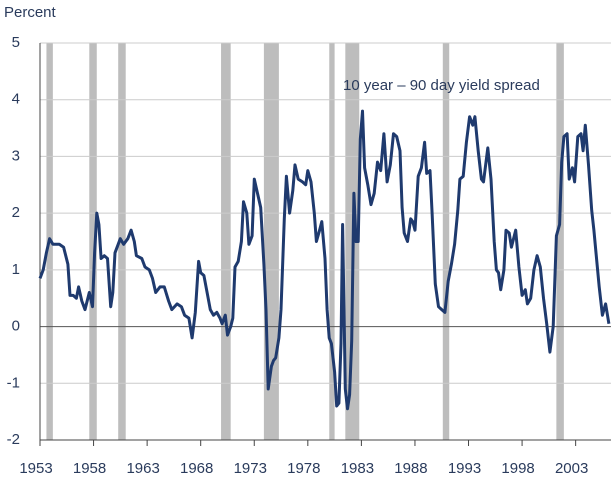 This screenshot has width=611, height=486. Describe the element at coordinates (30, 12) in the screenshot. I see `y-axis-label: Percent` at that location.